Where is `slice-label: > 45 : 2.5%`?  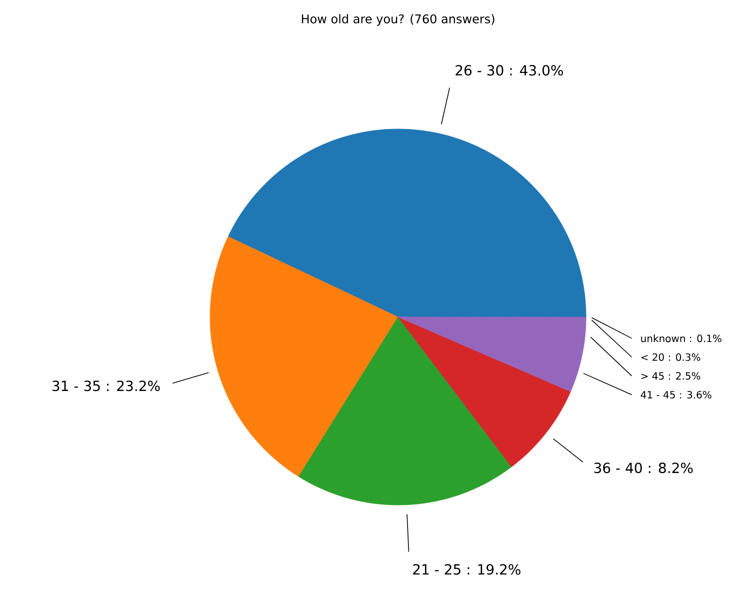 slice-label: > 45 : 2.5% is located at coordinates (670, 376).